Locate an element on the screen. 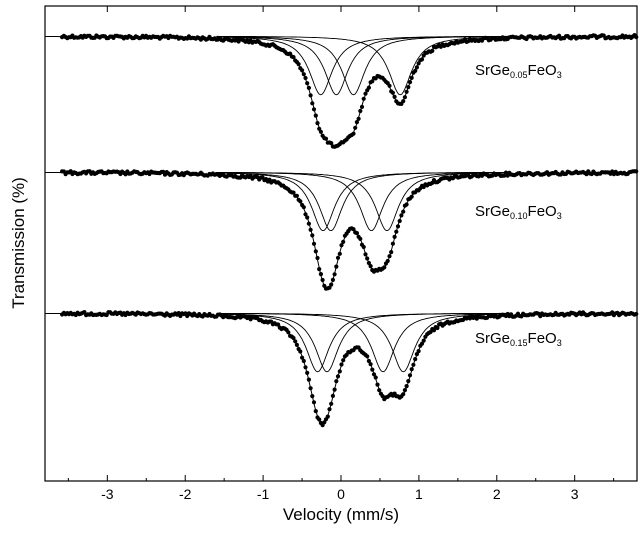  spectrum-label: SrGe0.05FeO3 is located at coordinates (518, 71).